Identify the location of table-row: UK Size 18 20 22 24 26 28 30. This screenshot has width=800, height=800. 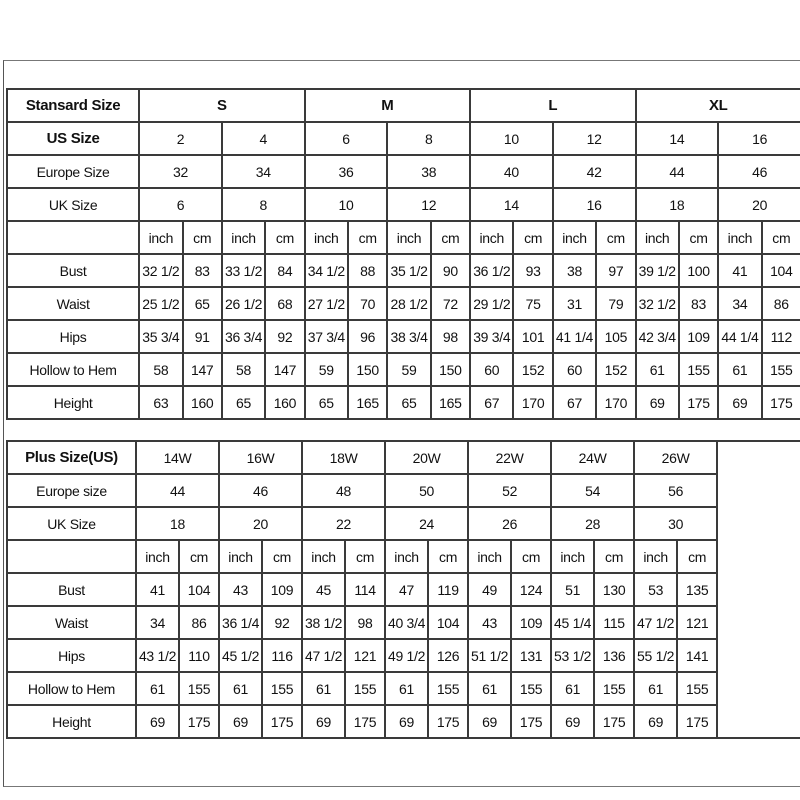
(403, 523).